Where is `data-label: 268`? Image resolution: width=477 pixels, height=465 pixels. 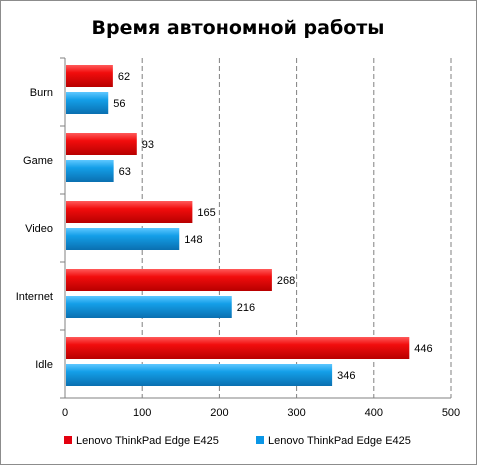 data-label: 268 is located at coordinates (286, 281).